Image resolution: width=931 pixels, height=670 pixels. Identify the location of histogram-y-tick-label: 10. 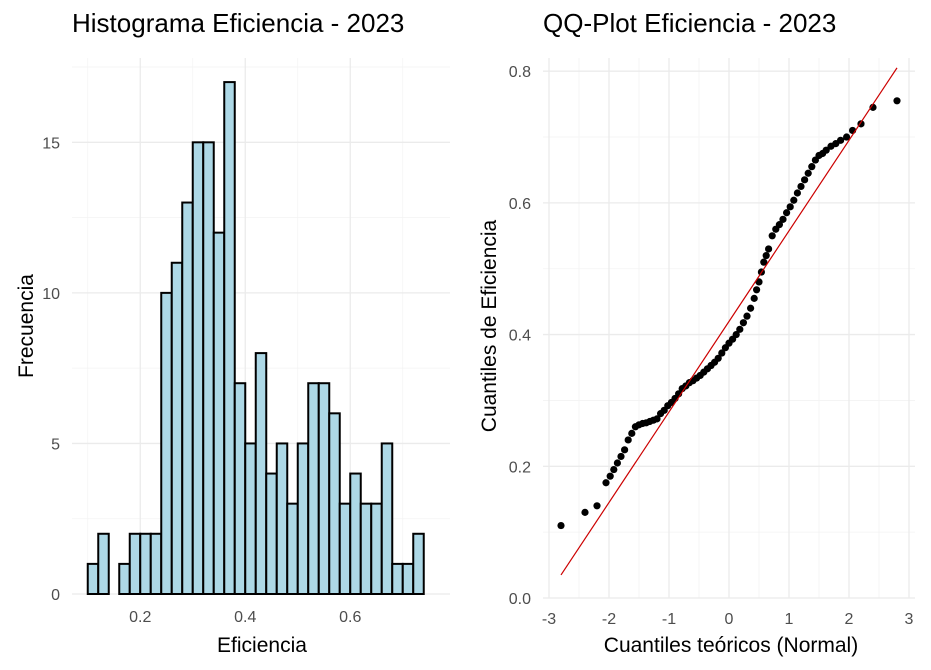
(51, 294).